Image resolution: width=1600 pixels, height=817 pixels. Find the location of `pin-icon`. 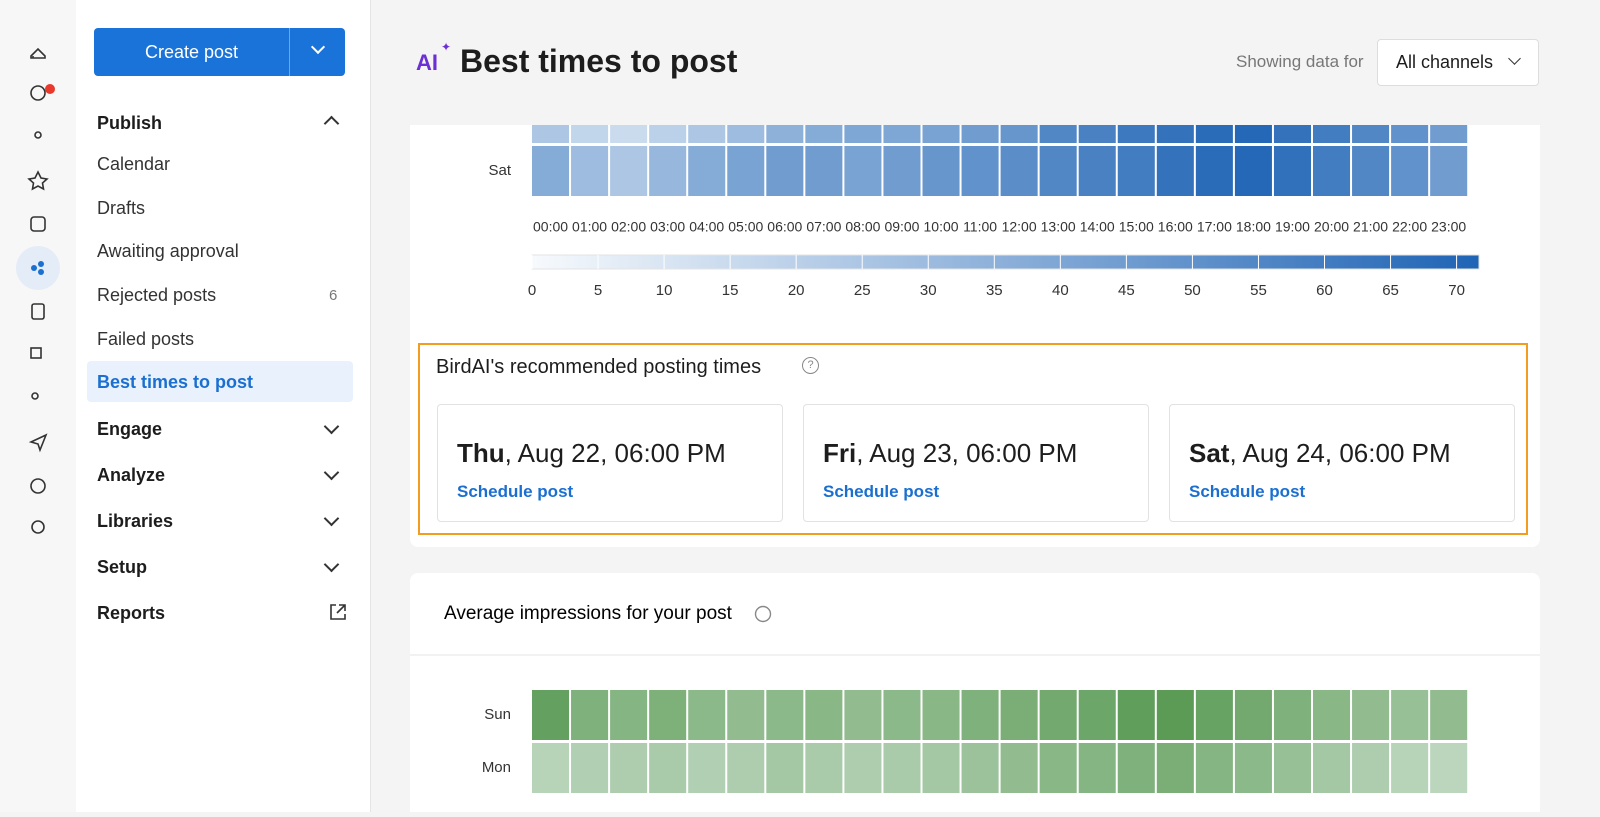

pin-icon is located at coordinates (38, 135).